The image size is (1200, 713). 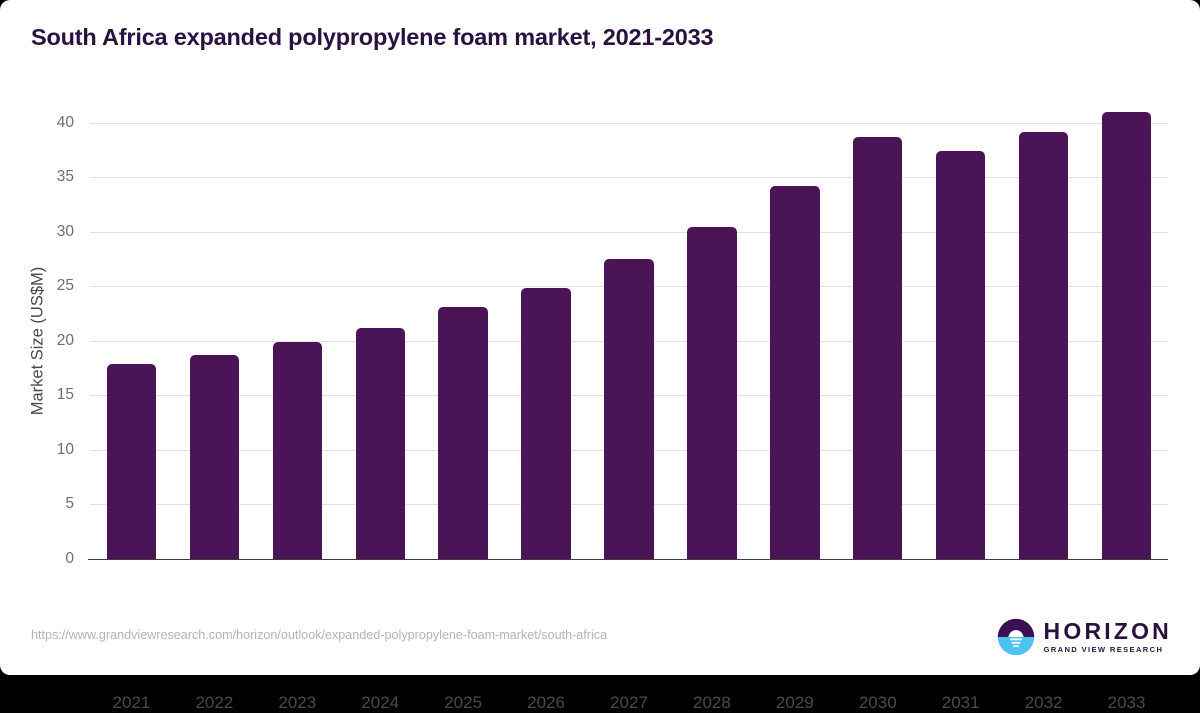 I want to click on x-axis-tick-label: 2026, so click(x=546, y=702).